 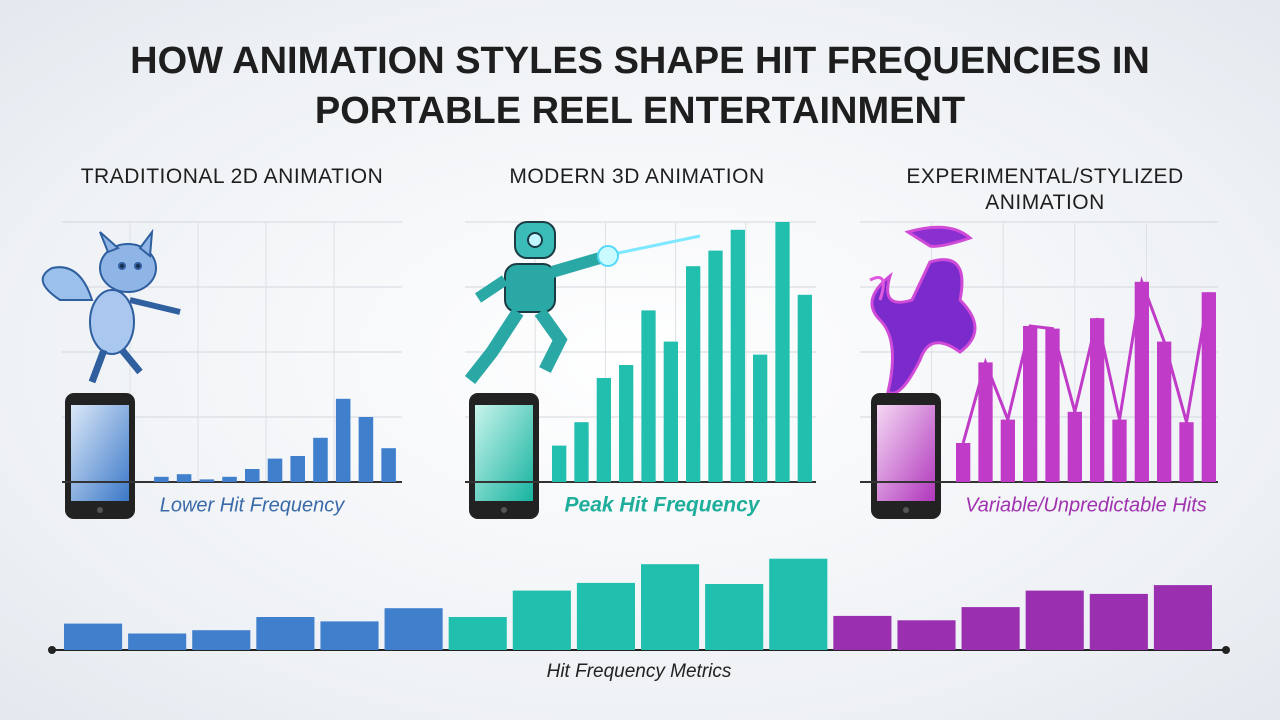 I want to click on panel-title: EXPERIMENTAL/STYLIZED ANIMATION, so click(x=1045, y=189).